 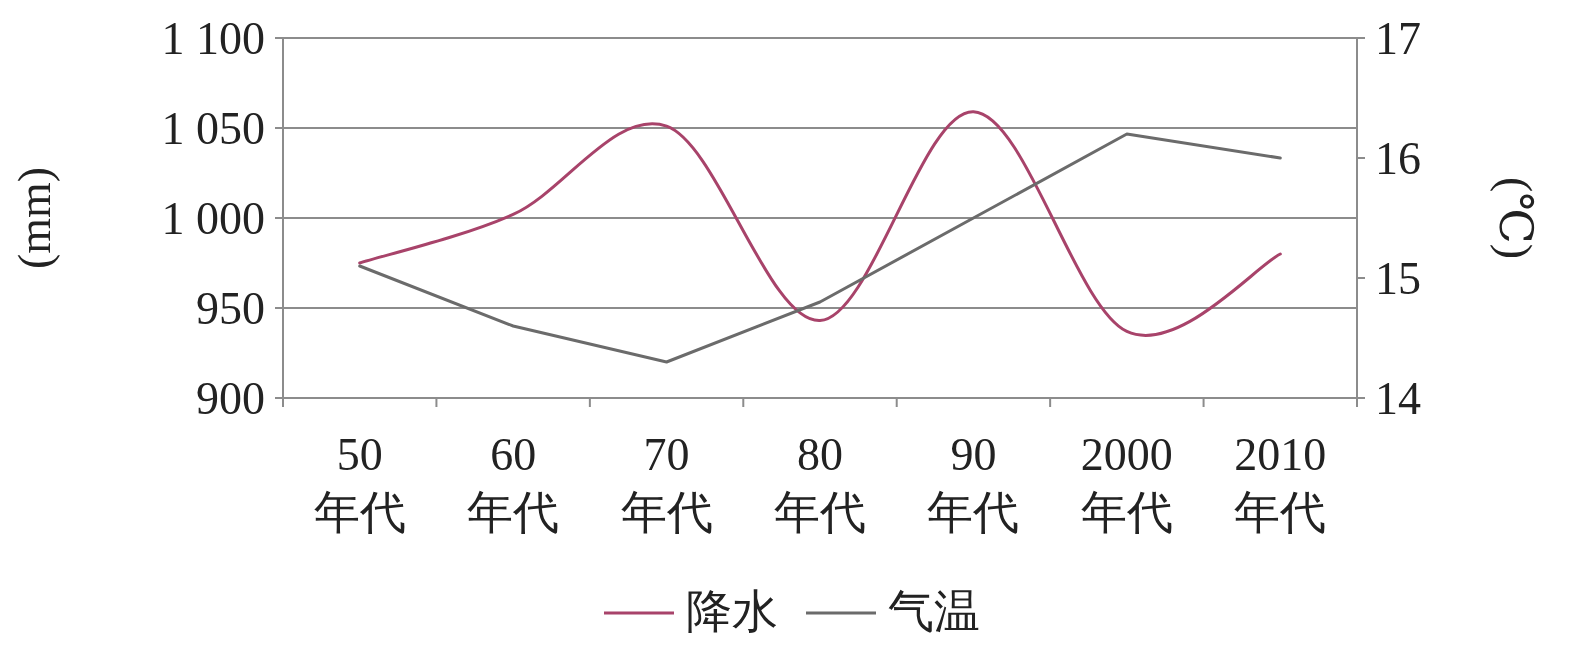 What do you see at coordinates (213, 38) in the screenshot?
I see `y-tick-label: 1 100` at bounding box center [213, 38].